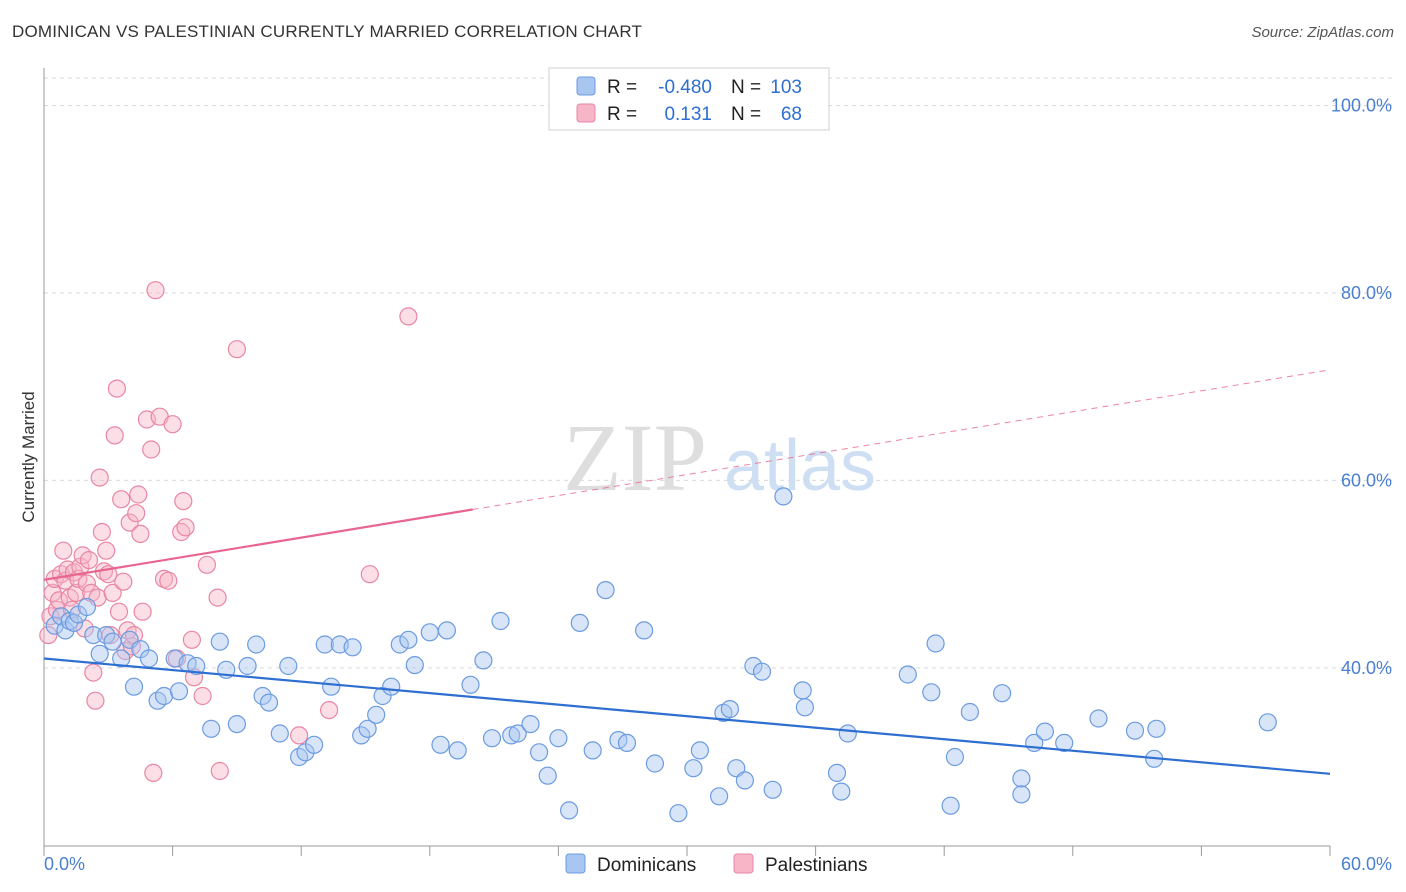 Image resolution: width=1406 pixels, height=892 pixels. Describe the element at coordinates (575, 863) in the screenshot. I see `bottom-legend-swatch-dominicans` at that location.